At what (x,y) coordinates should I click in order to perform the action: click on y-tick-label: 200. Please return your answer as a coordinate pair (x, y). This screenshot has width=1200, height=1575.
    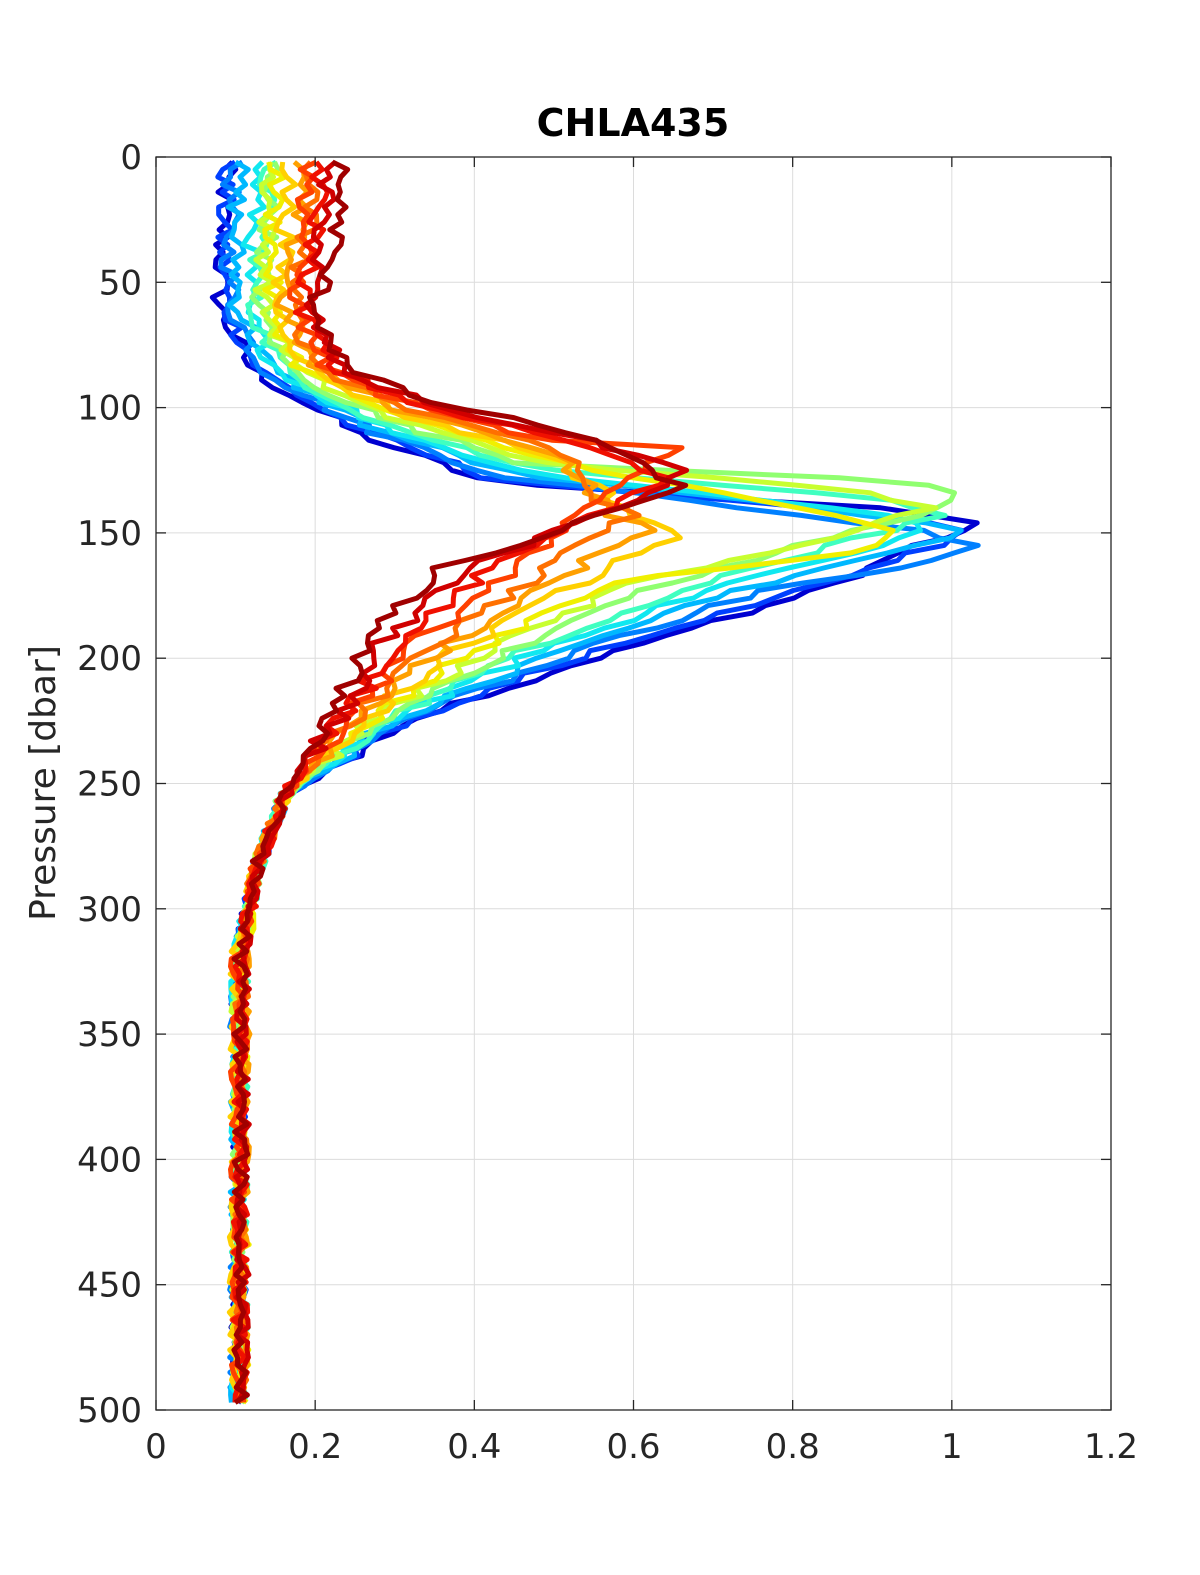
    Looking at the image, I should click on (109, 659).